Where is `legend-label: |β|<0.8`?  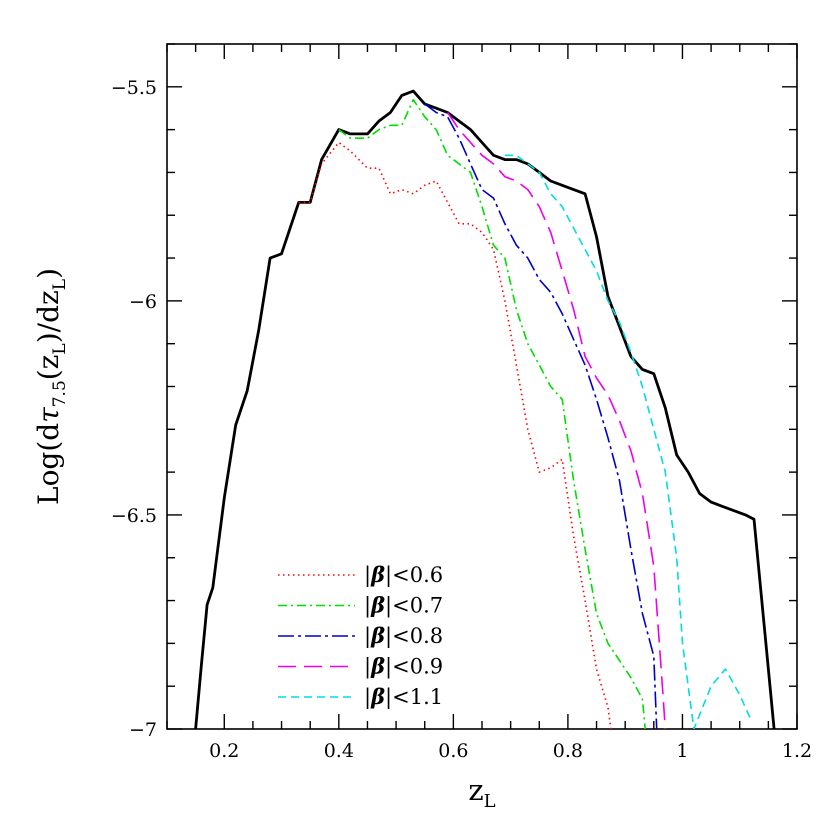
legend-label: |β|<0.8 is located at coordinates (403, 636).